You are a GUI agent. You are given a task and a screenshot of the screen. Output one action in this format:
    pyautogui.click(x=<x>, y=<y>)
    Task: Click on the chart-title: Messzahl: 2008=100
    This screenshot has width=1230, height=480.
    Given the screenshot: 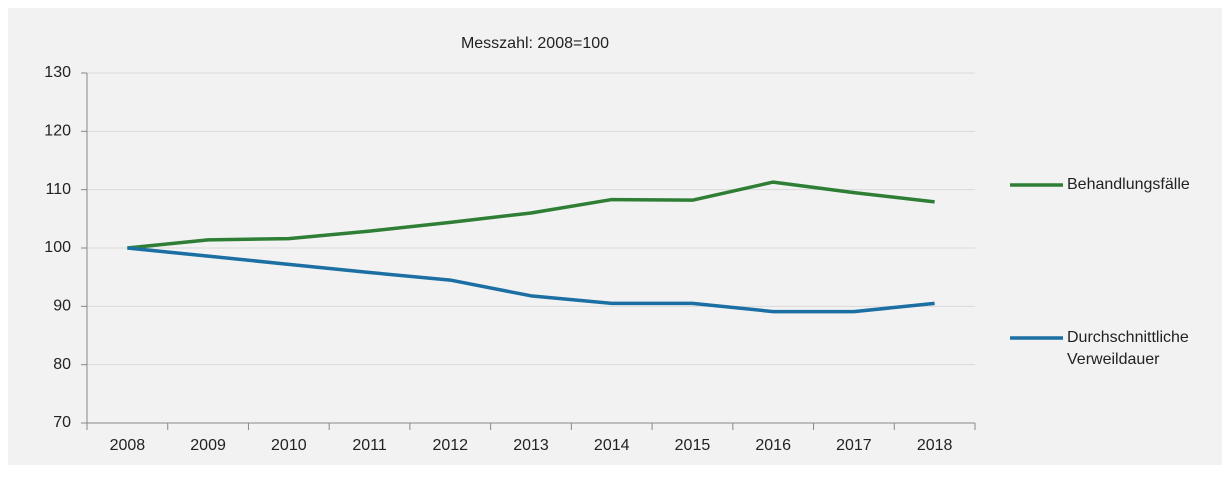 What is the action you would take?
    pyautogui.click(x=535, y=43)
    